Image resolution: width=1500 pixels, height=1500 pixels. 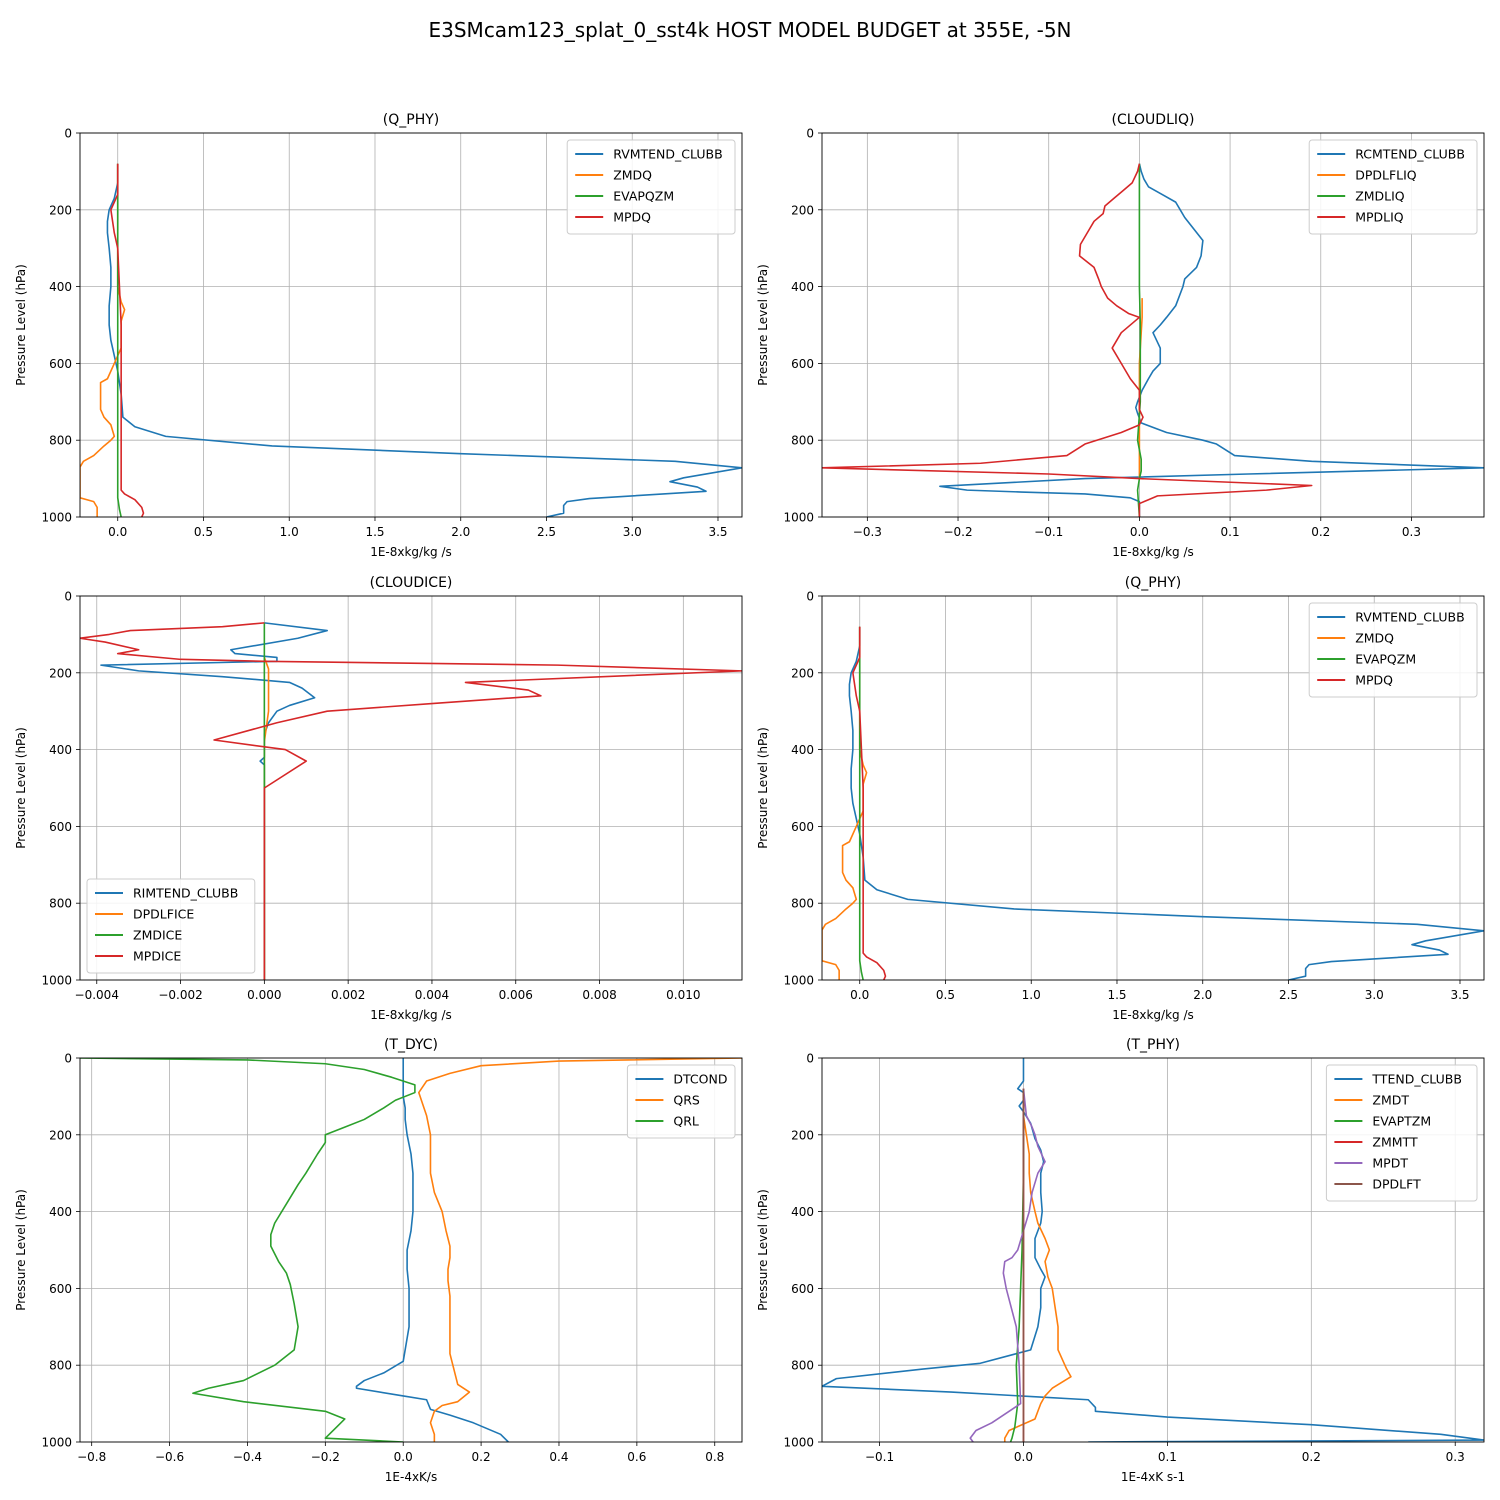 I want to click on x-tick-label: 0.6, so click(x=636, y=1457).